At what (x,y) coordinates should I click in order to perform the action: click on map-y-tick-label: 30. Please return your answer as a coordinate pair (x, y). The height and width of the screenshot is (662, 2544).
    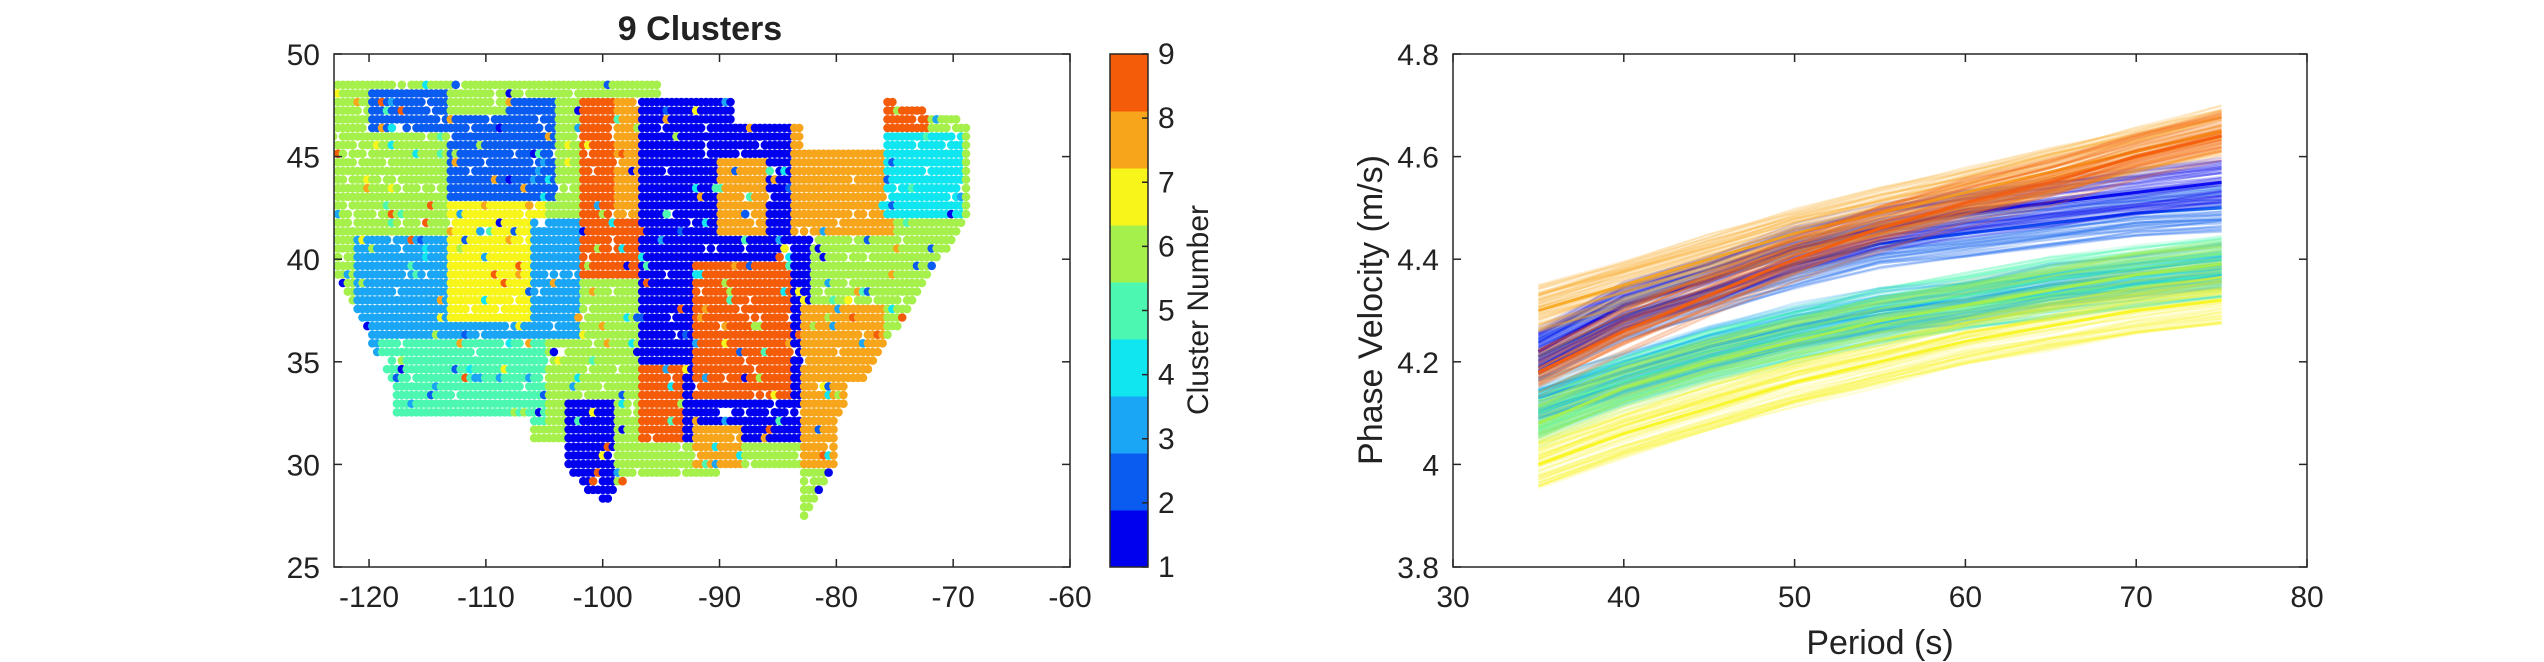
    Looking at the image, I should click on (303, 465).